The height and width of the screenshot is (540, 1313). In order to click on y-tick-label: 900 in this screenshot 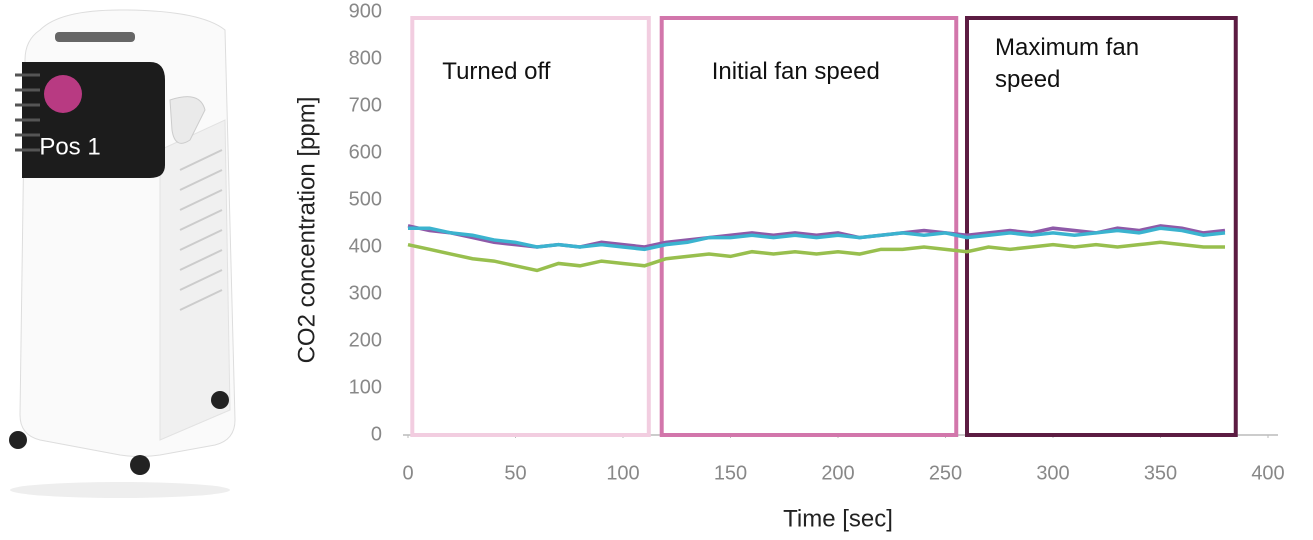, I will do `click(365, 11)`.